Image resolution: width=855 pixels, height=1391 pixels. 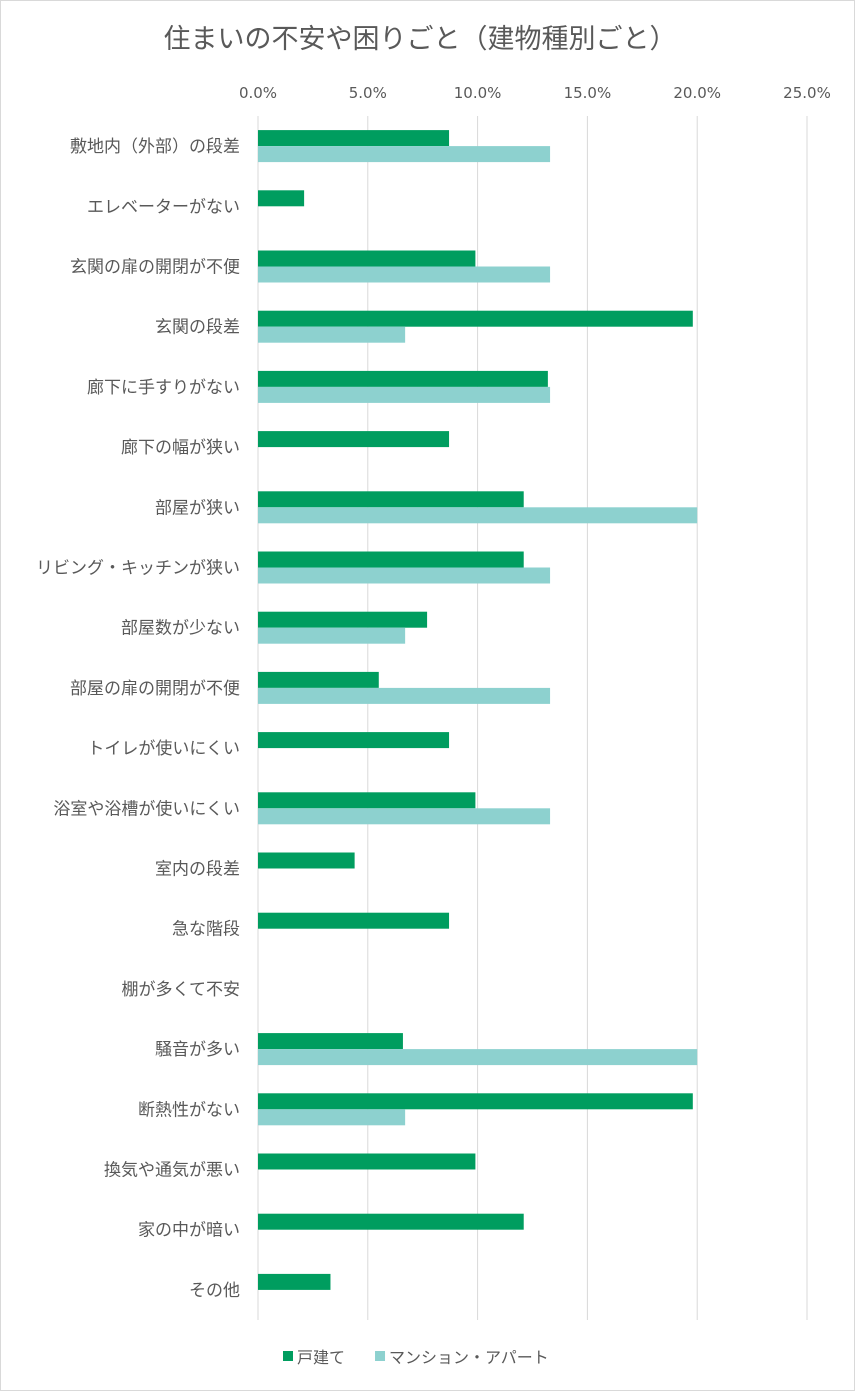 What do you see at coordinates (206, 930) in the screenshot?
I see `category-label: 急な階段` at bounding box center [206, 930].